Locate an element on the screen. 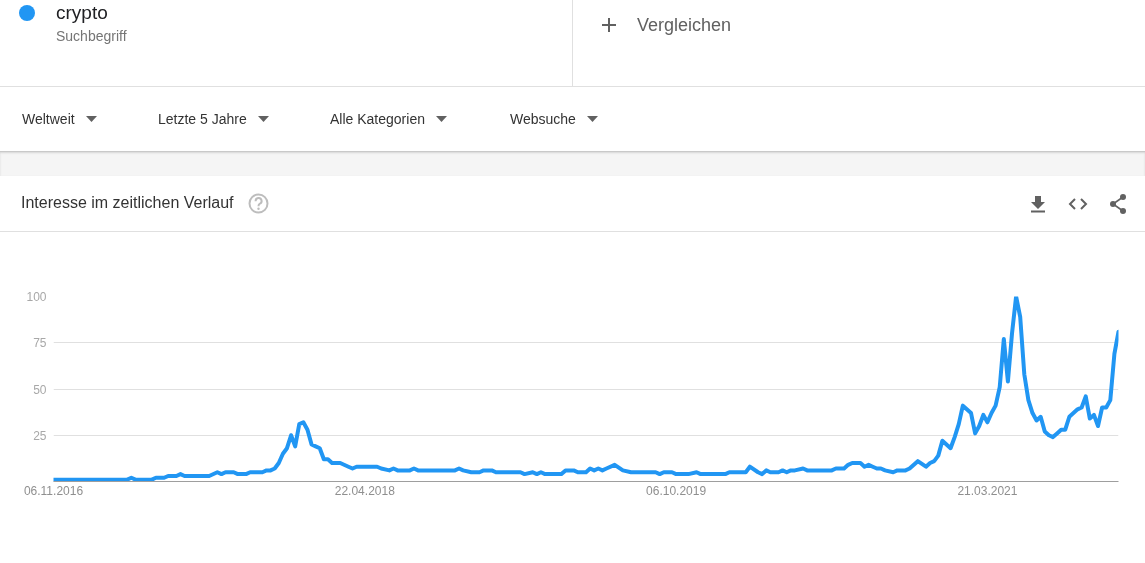 The height and width of the screenshot is (563, 1145). text: Letzte 5 Jahre is located at coordinates (202, 119).